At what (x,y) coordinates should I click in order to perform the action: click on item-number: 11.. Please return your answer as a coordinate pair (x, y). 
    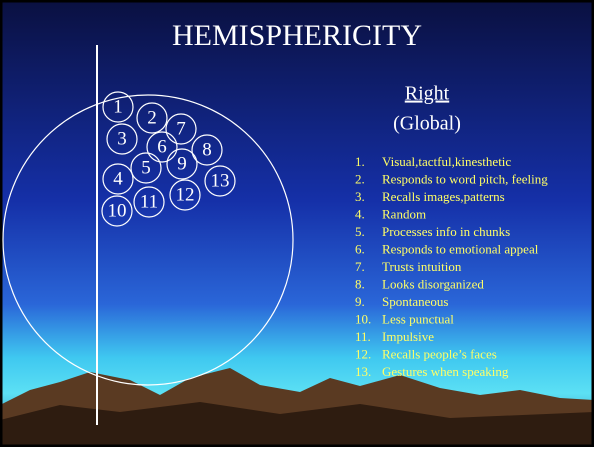
    Looking at the image, I should click on (363, 336).